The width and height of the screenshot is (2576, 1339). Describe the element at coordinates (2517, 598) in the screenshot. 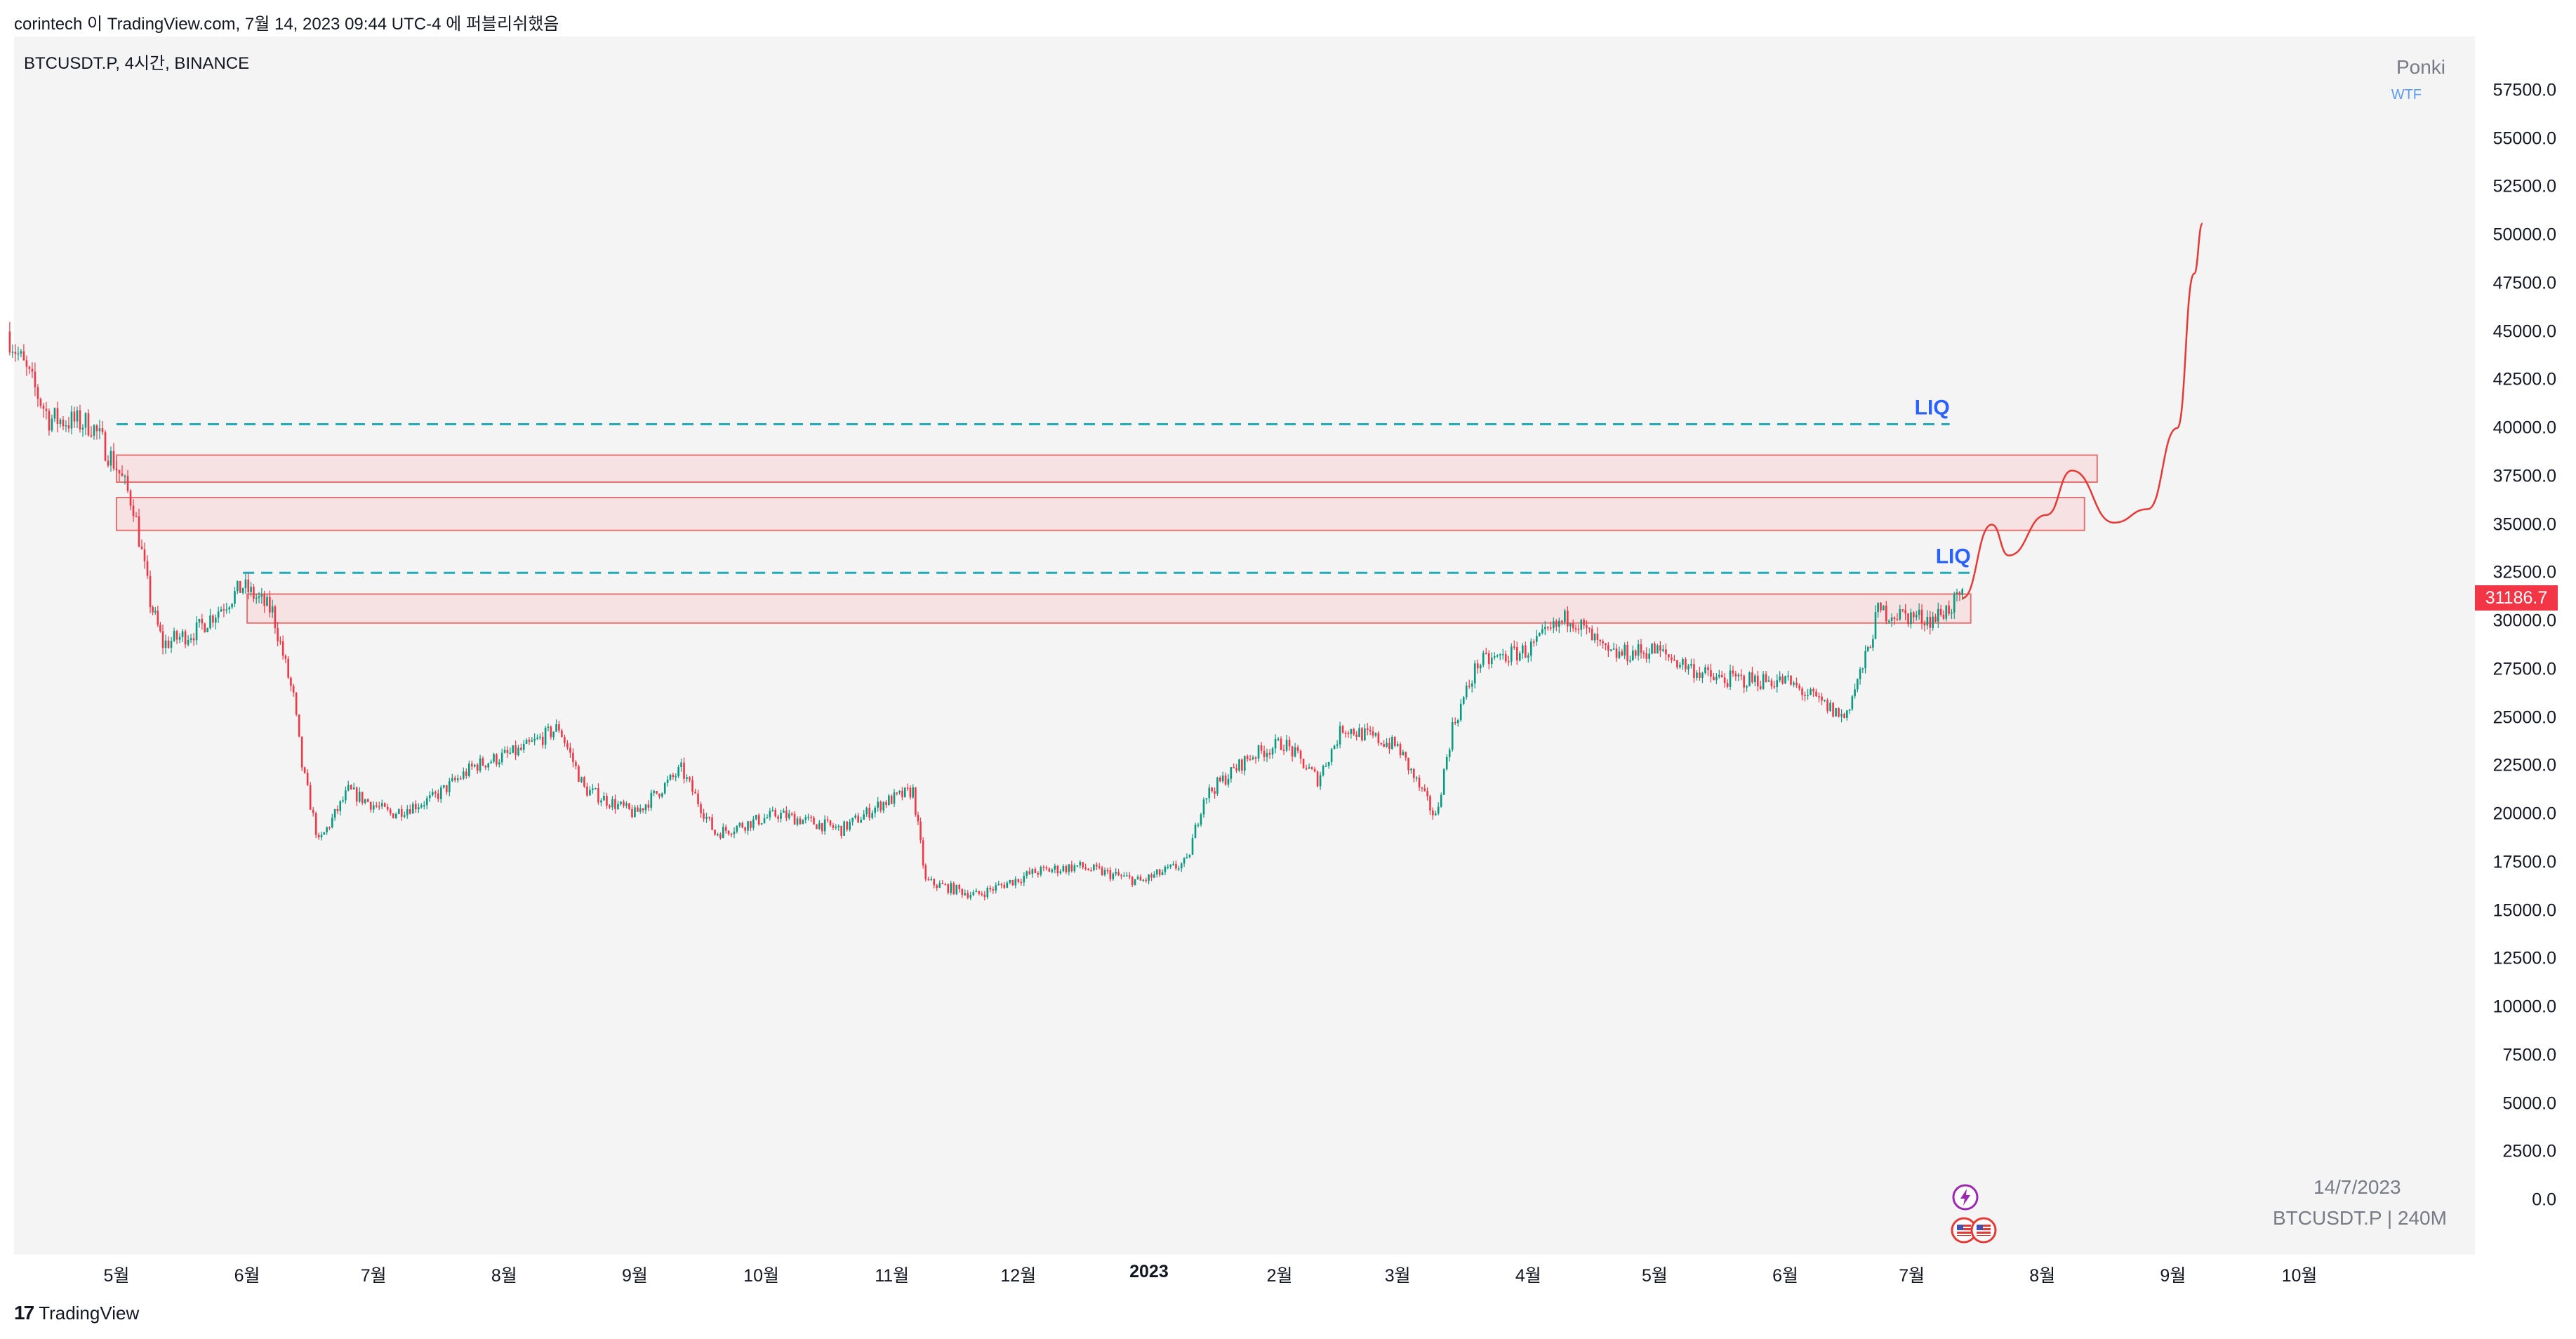

I see `last-price-badge: 31186.7` at that location.